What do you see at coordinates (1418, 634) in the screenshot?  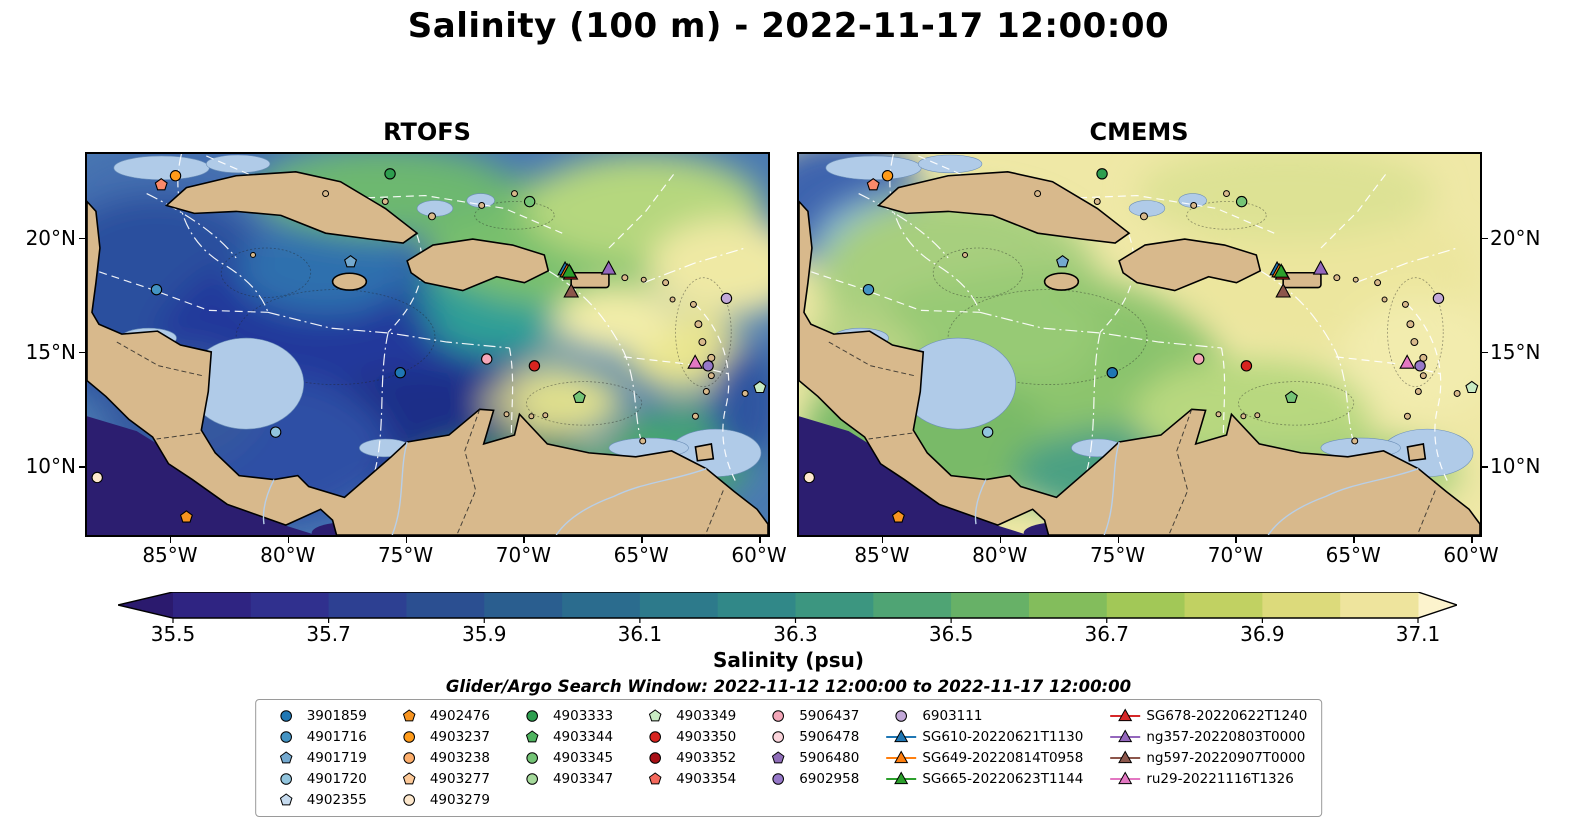 I see `colorbar-tick-label: 37.1` at bounding box center [1418, 634].